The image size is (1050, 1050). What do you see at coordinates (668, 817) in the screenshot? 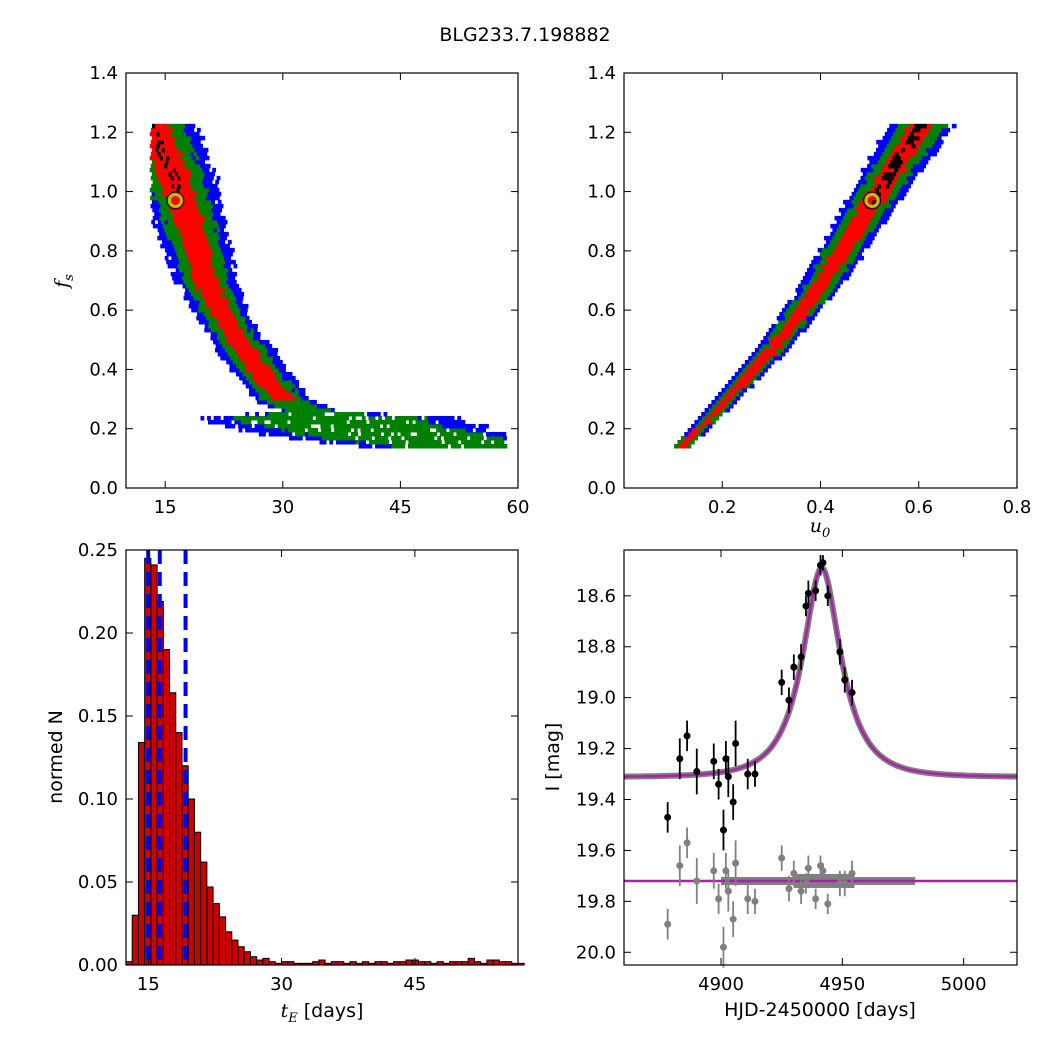
I see `data-point` at bounding box center [668, 817].